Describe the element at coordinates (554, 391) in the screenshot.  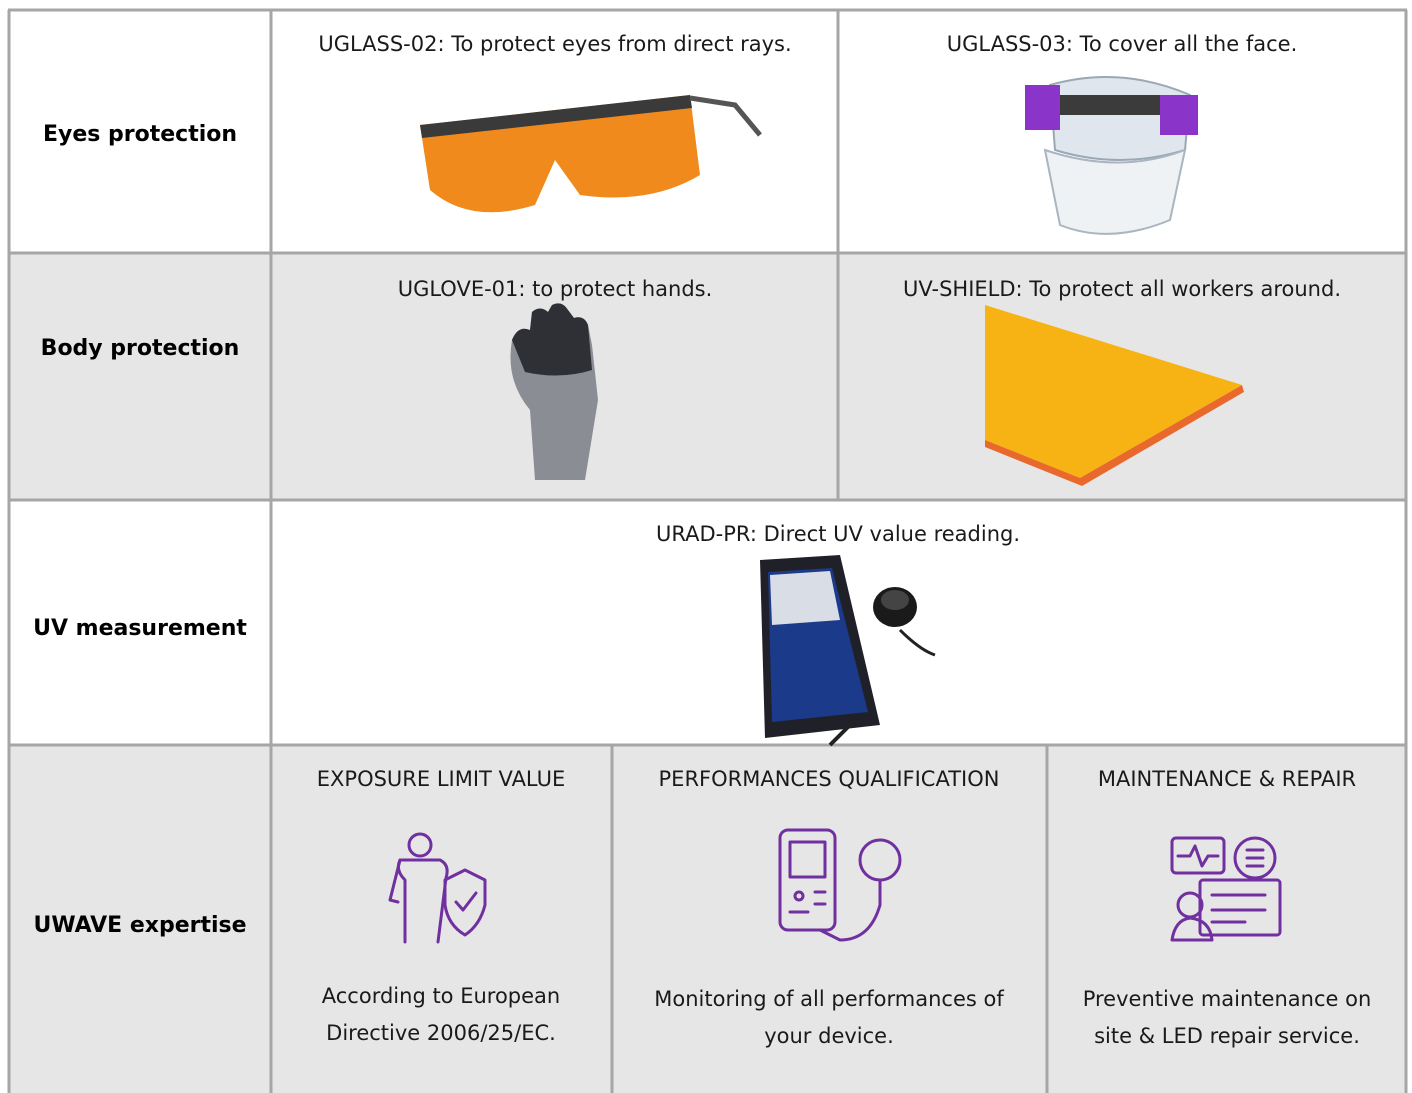
I see `glove-image` at that location.